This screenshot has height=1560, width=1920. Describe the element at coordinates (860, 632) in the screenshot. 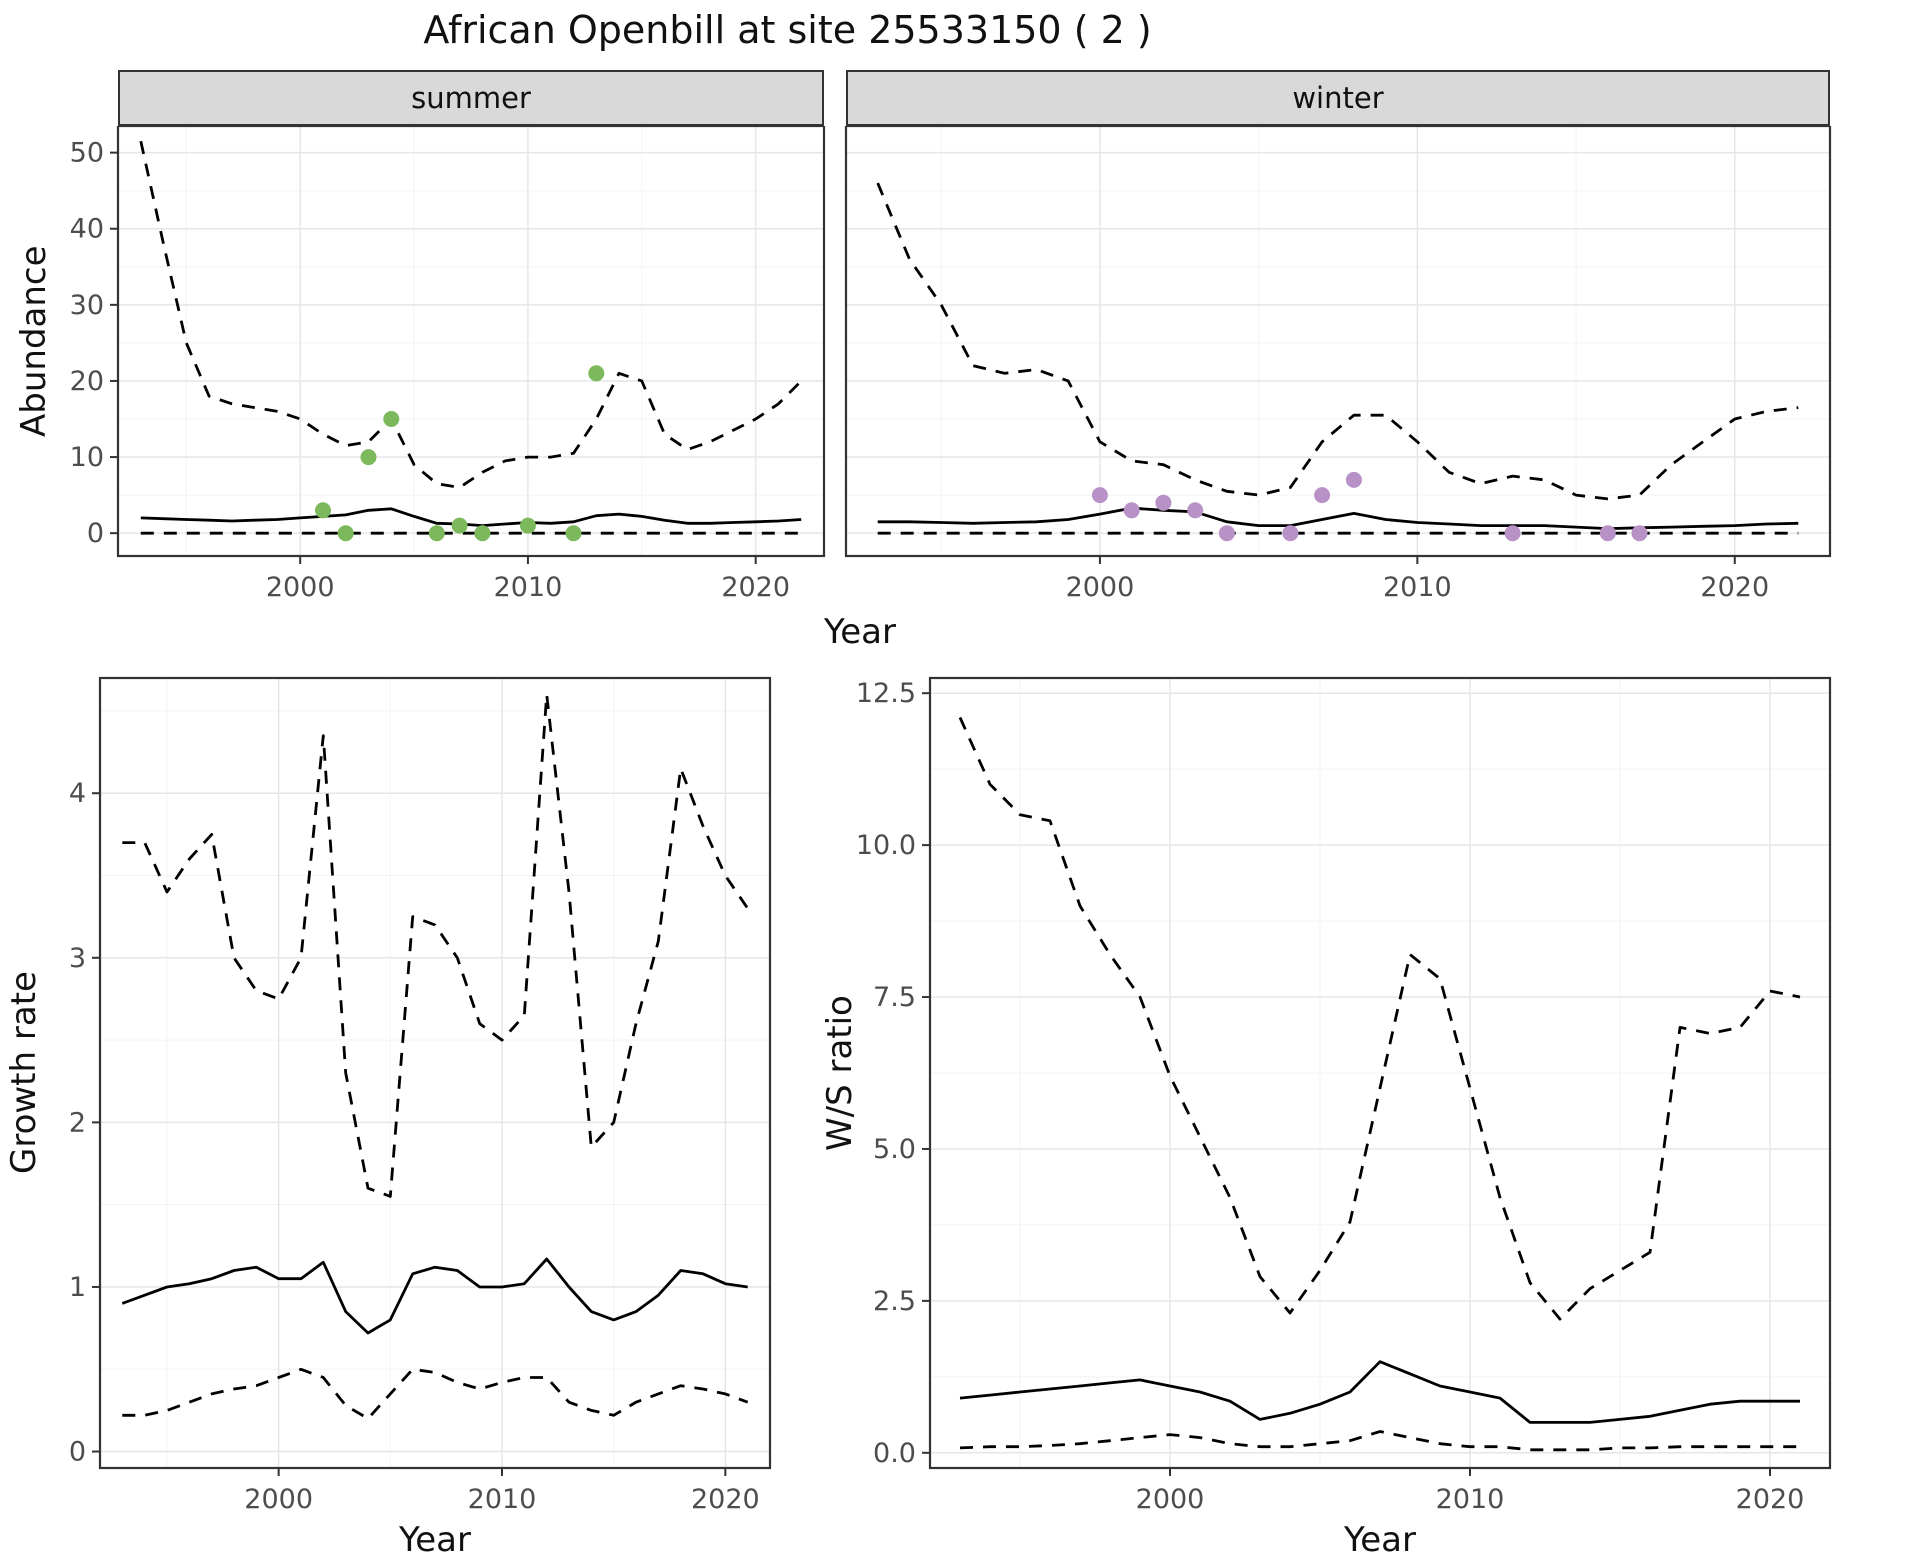

I see `year-axis-title-top: Year` at that location.